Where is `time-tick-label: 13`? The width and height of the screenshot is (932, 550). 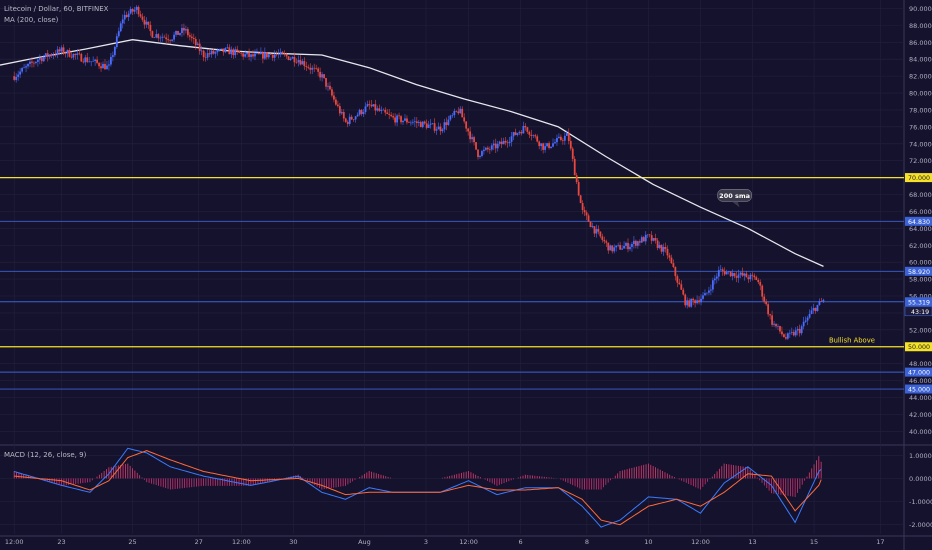 time-tick-label: 13 is located at coordinates (752, 542).